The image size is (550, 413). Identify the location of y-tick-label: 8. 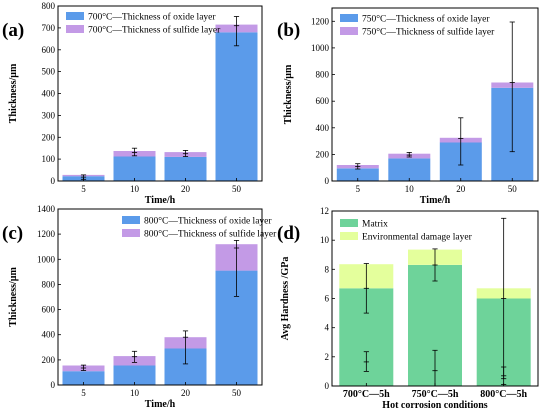
(327, 269).